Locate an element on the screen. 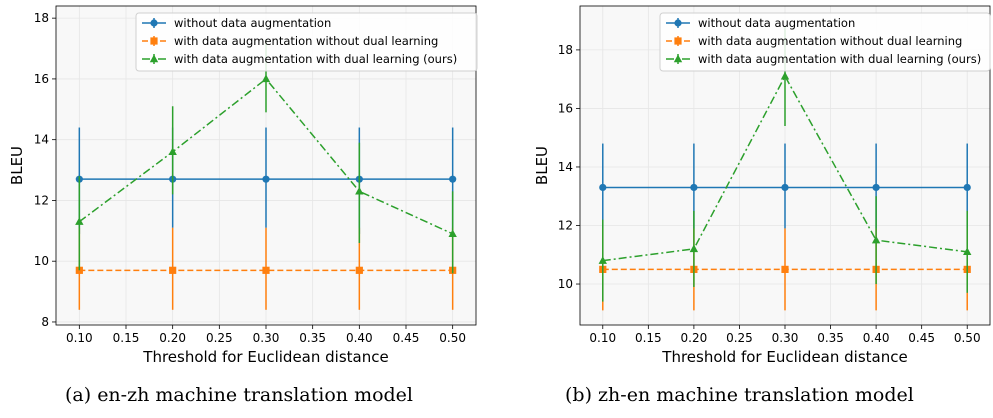  caption-a: (a) en-zh machine translation model is located at coordinates (239, 395).